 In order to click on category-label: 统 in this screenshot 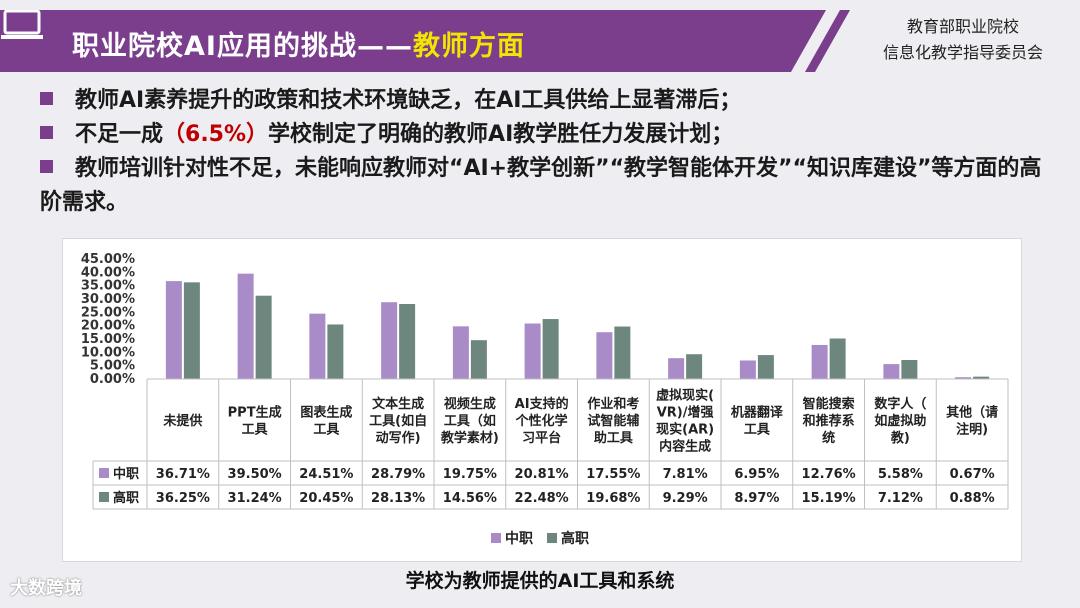, I will do `click(828, 438)`.